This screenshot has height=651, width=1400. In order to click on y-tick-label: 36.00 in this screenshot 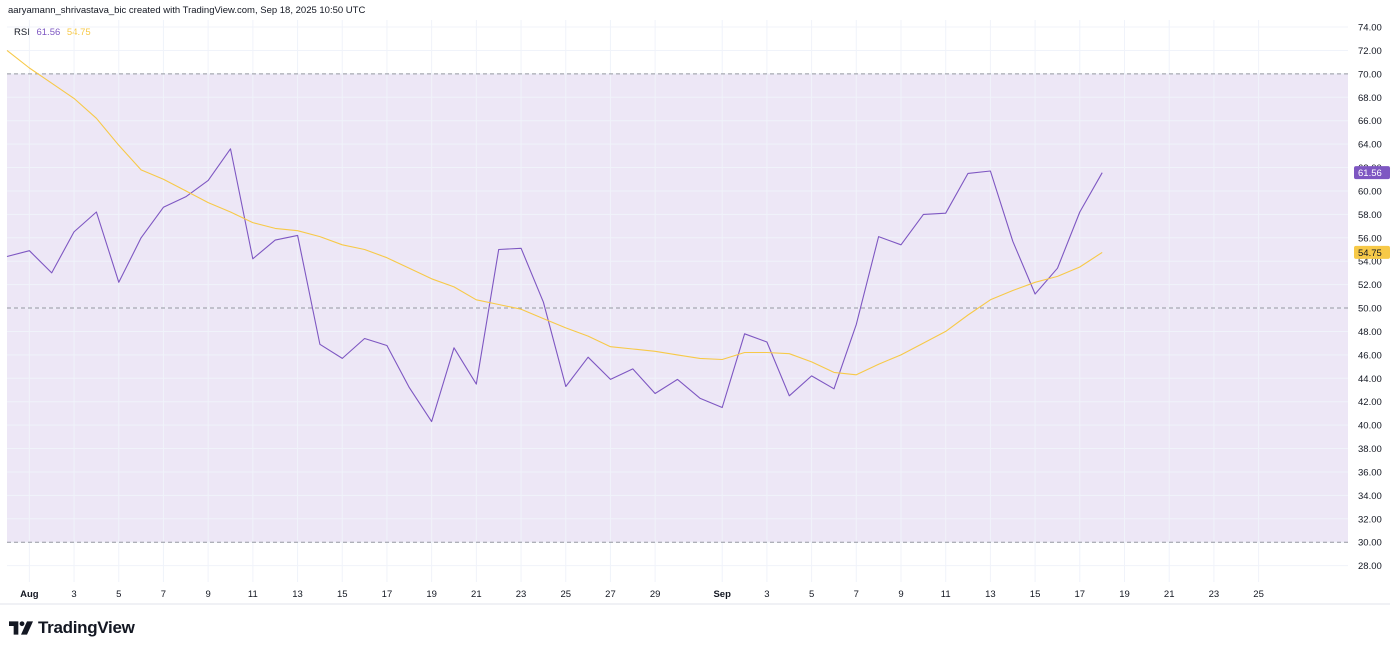, I will do `click(1370, 472)`.